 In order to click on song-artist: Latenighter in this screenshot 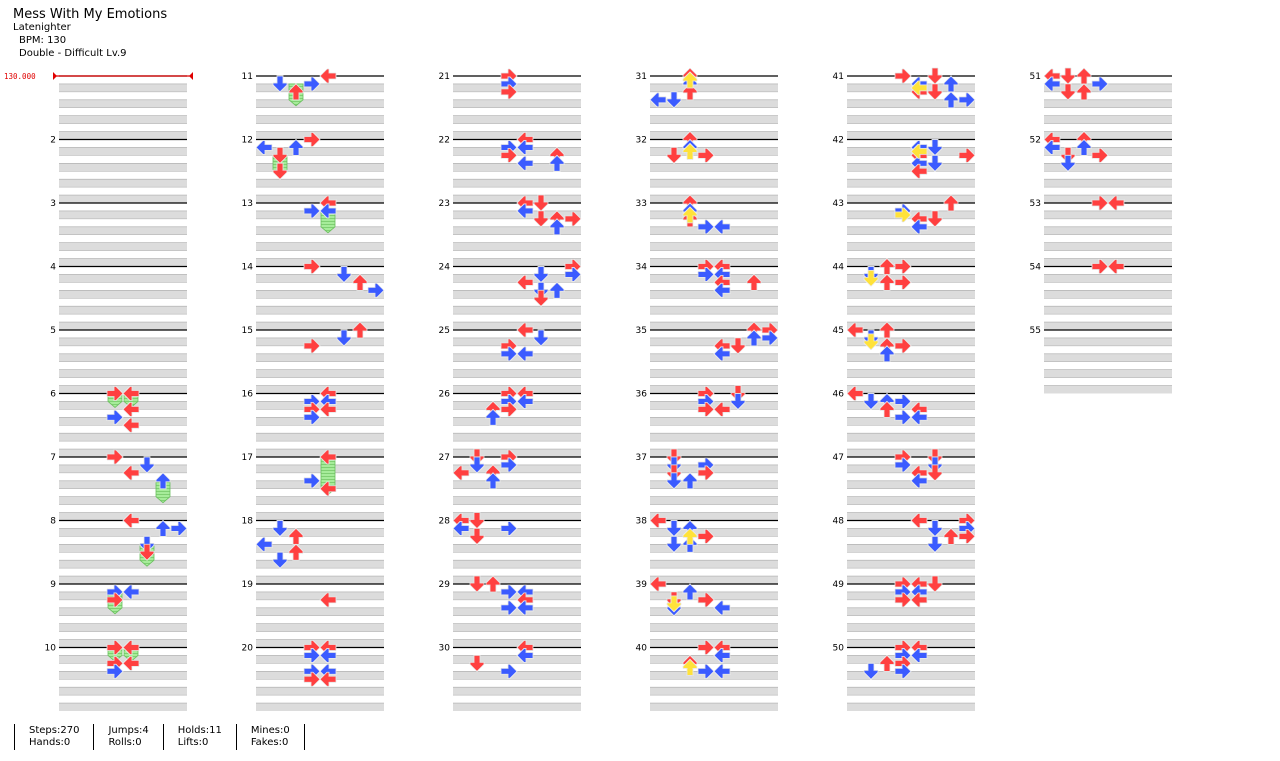, I will do `click(42, 27)`.